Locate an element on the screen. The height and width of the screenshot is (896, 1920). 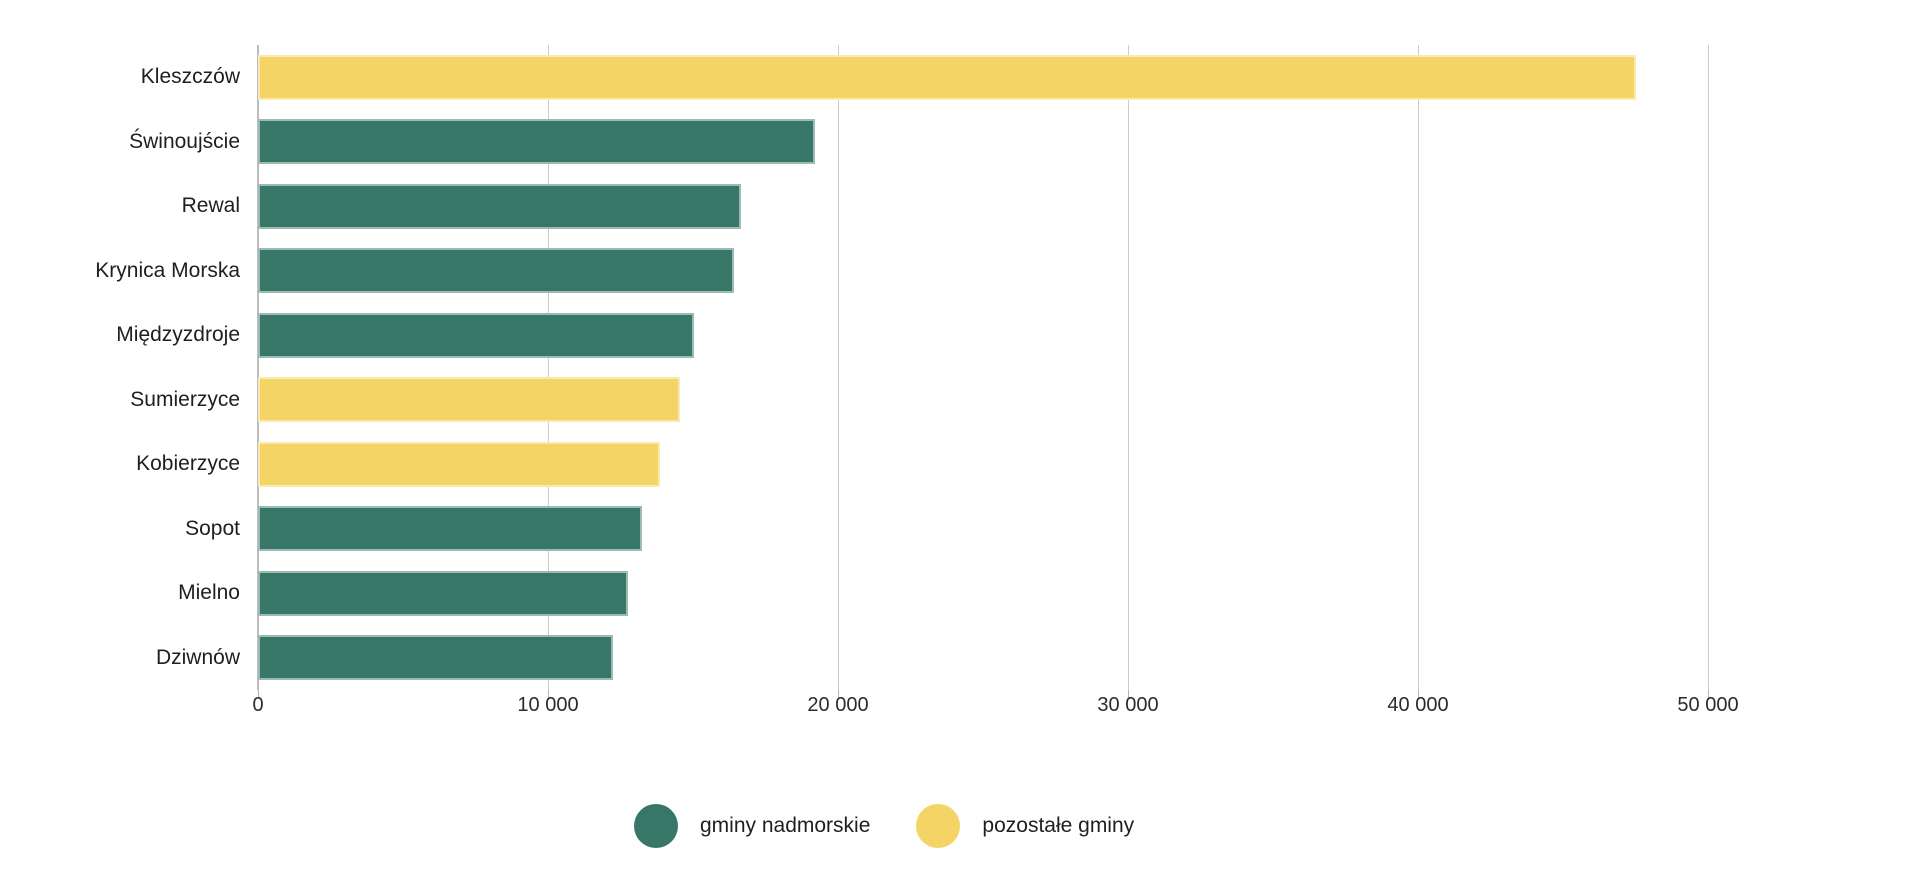
category-label: Sopot is located at coordinates (212, 528).